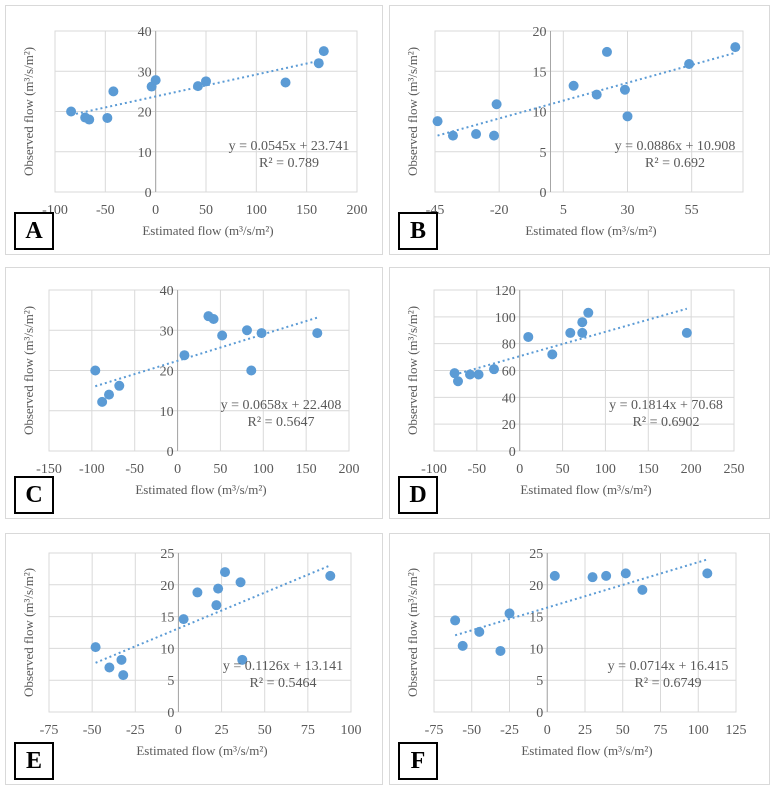  Describe the element at coordinates (536, 554) in the screenshot. I see `y-tick-label: 25` at that location.